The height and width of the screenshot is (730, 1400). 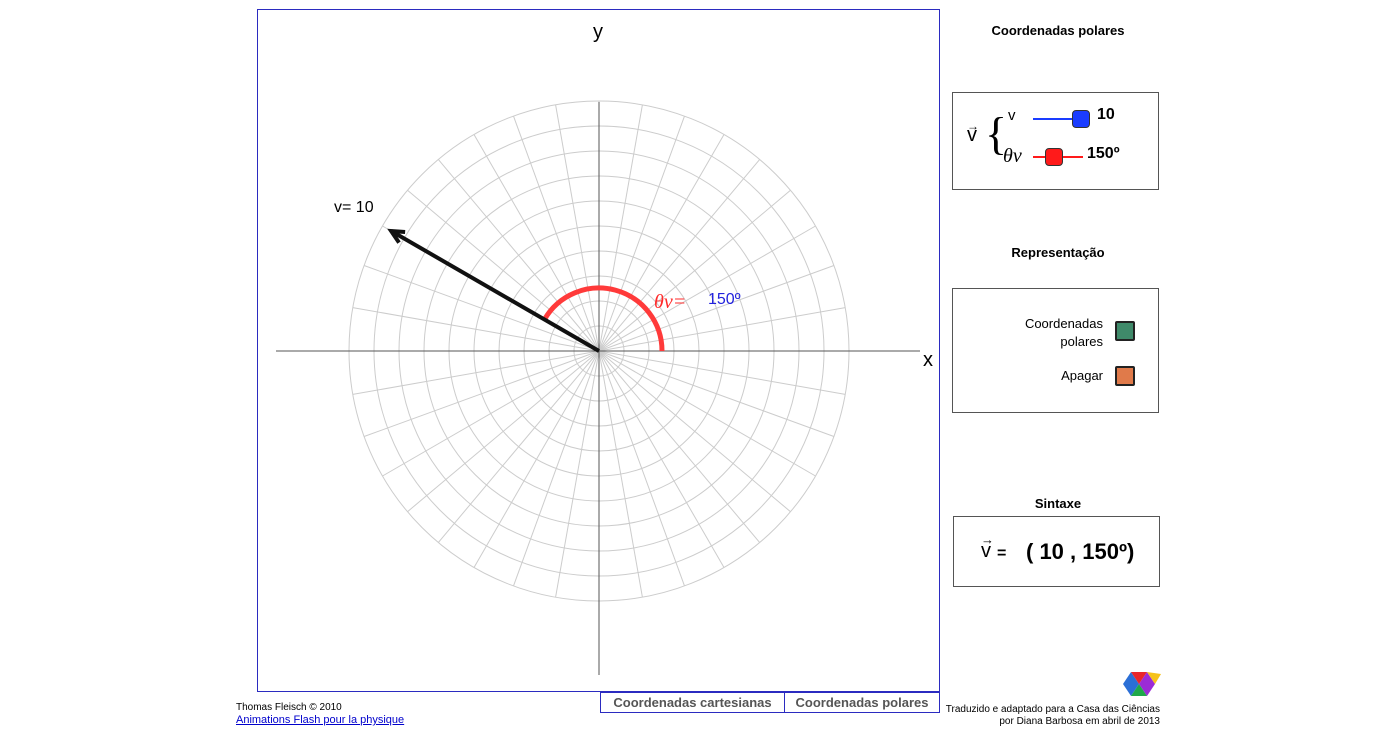 I want to click on polar-option-line2: polares, so click(x=1081, y=341).